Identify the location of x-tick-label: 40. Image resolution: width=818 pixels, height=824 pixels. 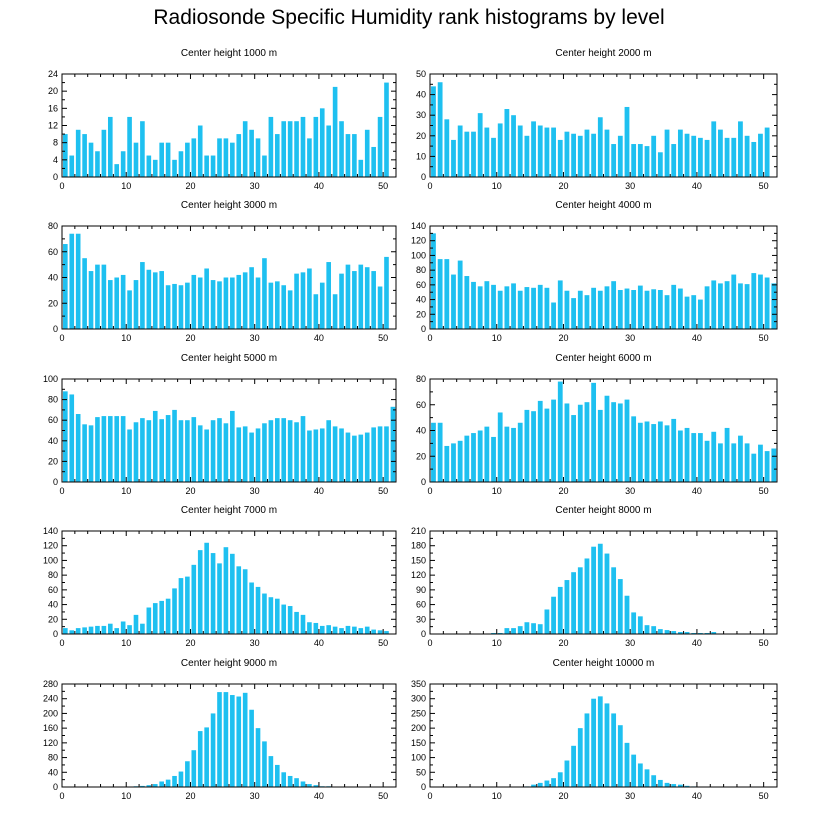
(319, 186).